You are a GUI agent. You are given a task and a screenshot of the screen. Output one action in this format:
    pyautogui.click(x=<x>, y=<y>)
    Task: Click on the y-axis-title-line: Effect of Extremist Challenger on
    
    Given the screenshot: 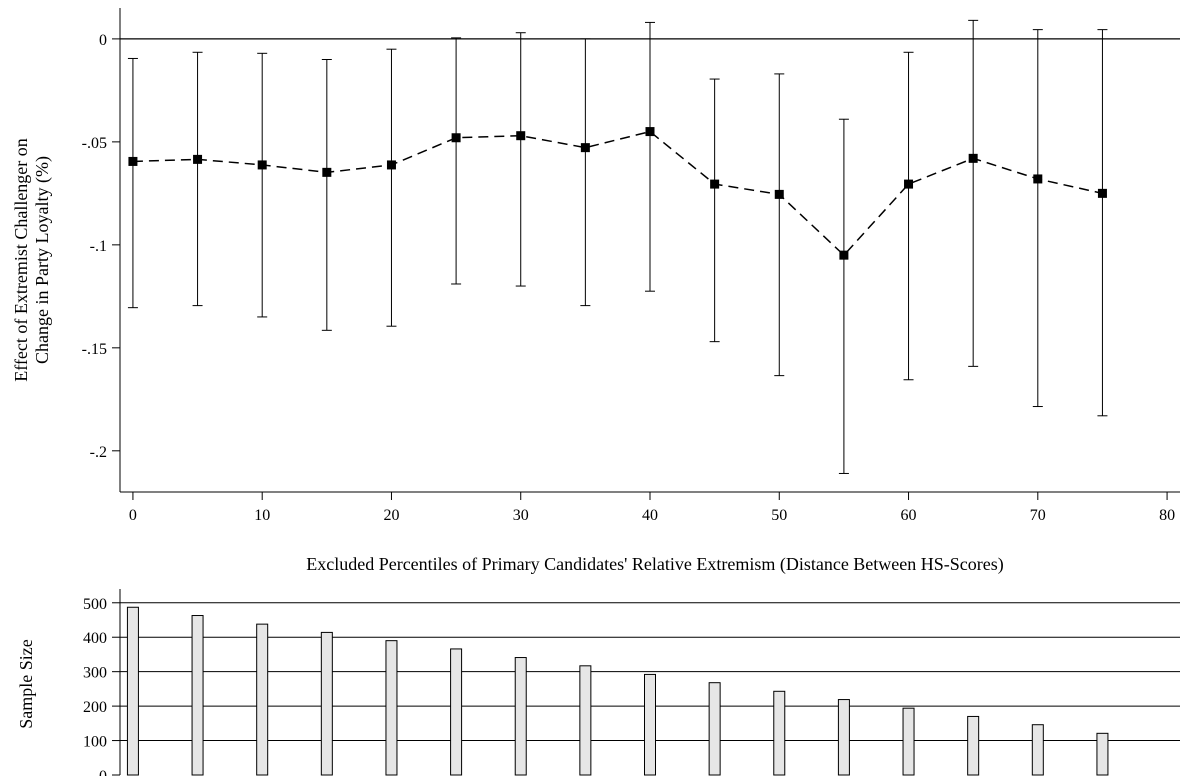 What is the action you would take?
    pyautogui.click(x=21, y=260)
    